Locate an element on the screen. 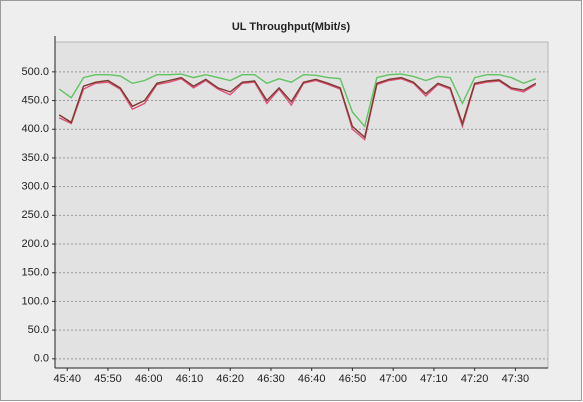  y-tick-label: 150.0 is located at coordinates (35, 273).